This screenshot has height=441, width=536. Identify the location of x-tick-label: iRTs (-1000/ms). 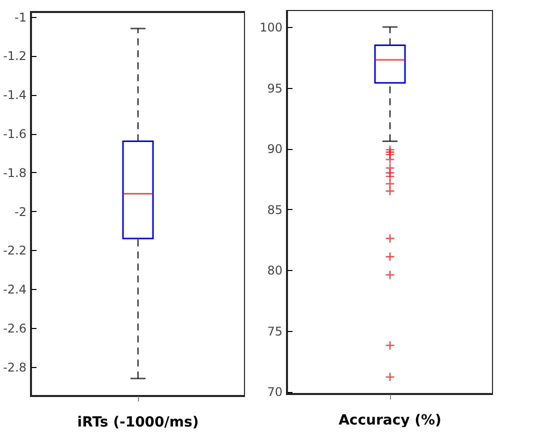
(138, 422).